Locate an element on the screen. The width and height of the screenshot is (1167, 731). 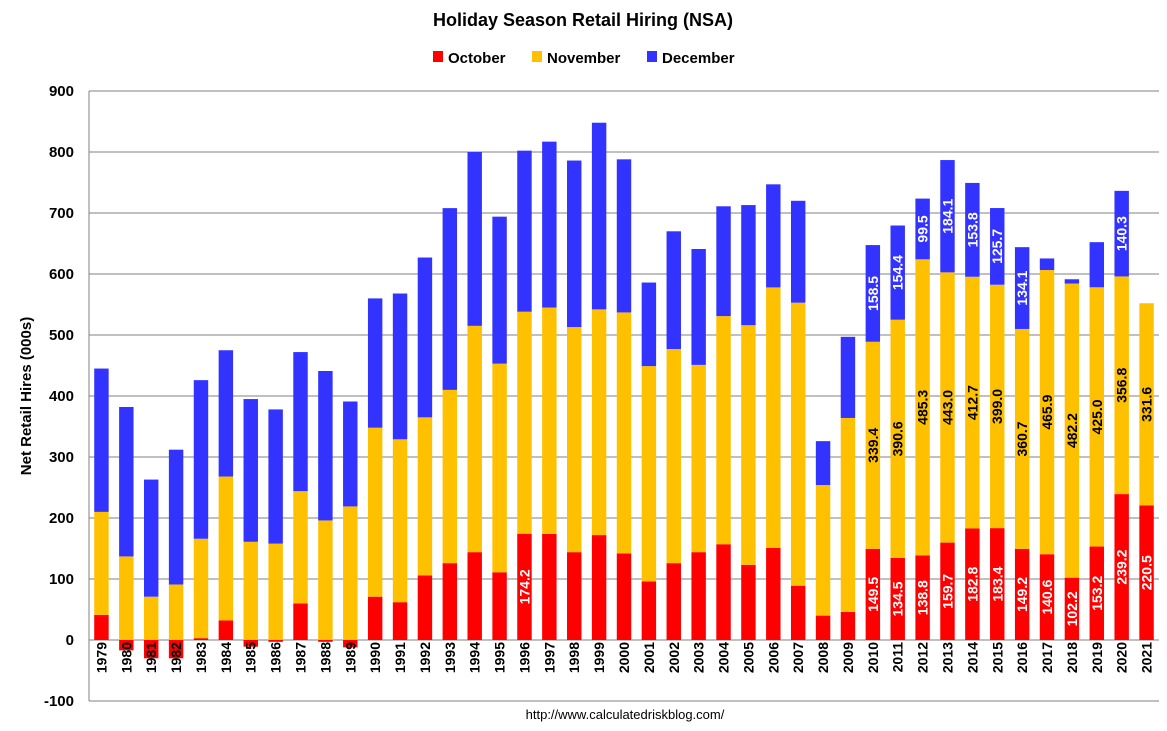
legend-swatch-november is located at coordinates (537, 56).